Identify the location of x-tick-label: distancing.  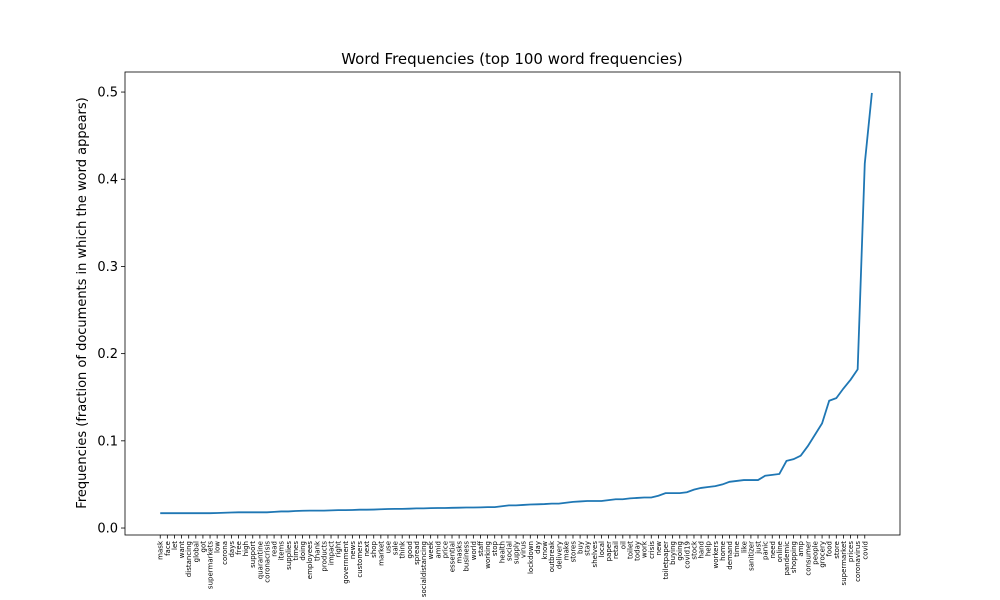
(189, 559).